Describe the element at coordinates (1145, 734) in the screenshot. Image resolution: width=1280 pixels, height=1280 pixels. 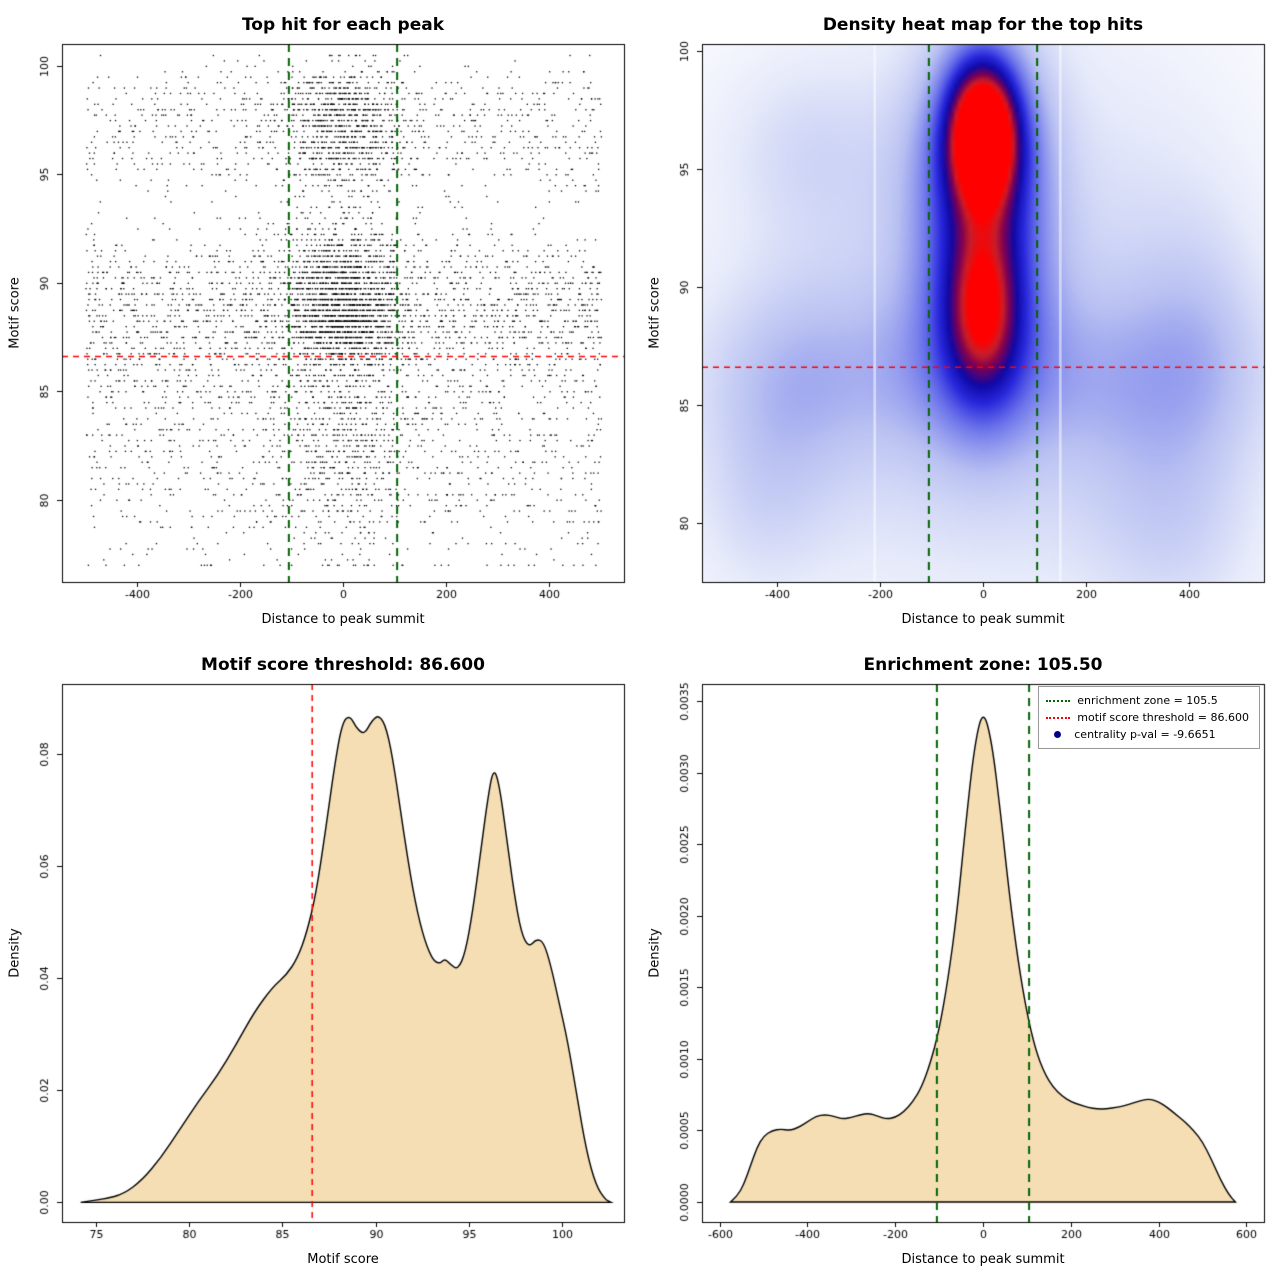
I see `legend-label-pvalue: centrality p-val = -9.6651` at that location.